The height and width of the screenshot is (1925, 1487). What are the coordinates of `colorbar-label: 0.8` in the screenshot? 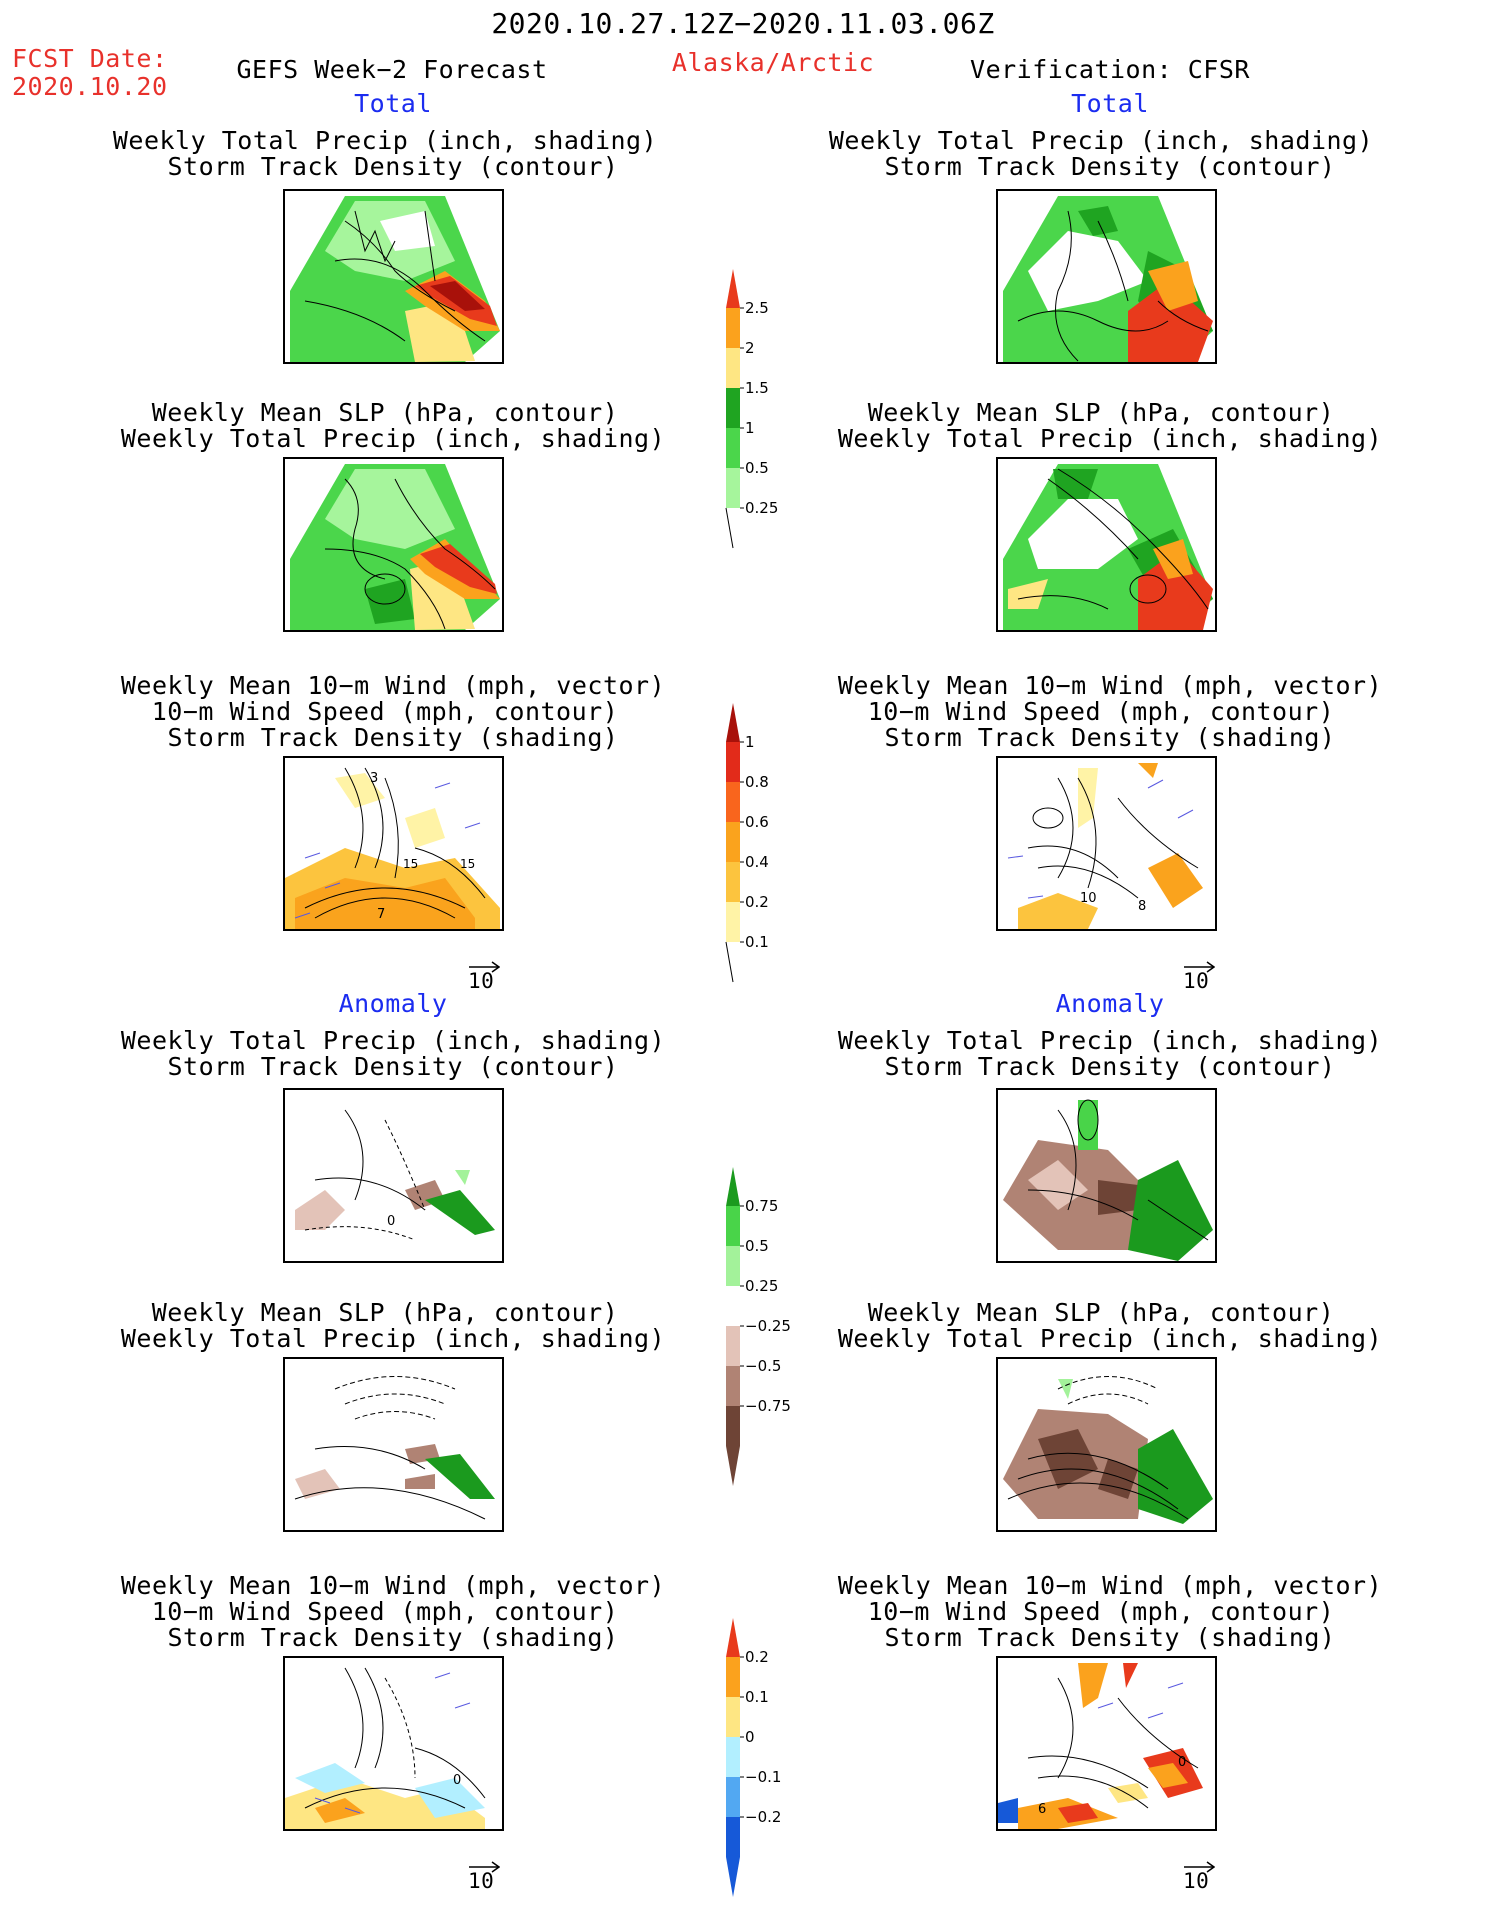 It's located at (757, 782).